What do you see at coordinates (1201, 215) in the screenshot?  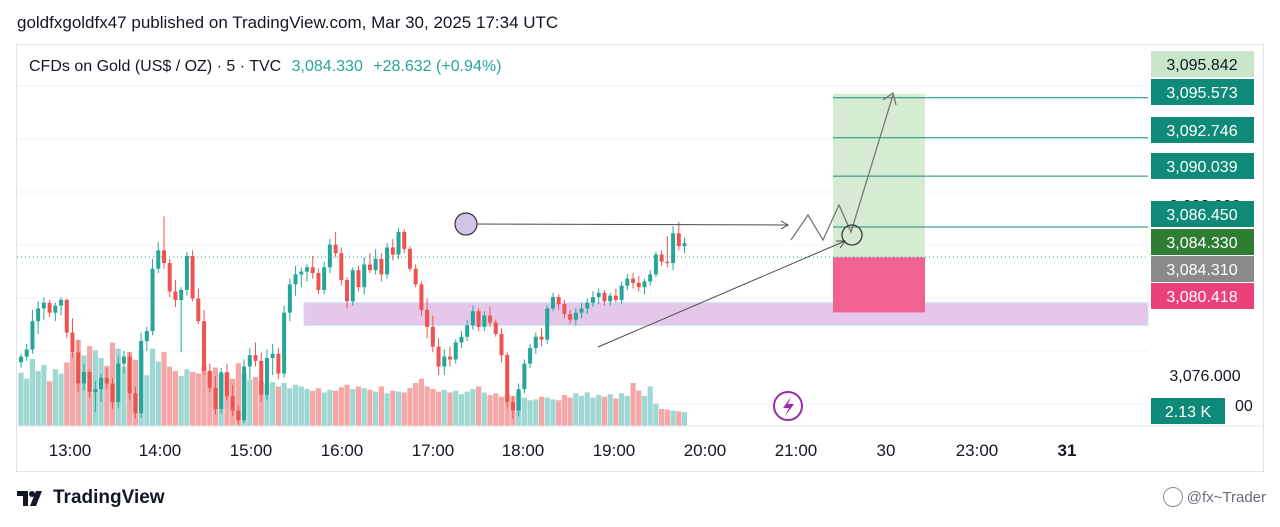 I see `price-label-text: 3,086.450` at bounding box center [1201, 215].